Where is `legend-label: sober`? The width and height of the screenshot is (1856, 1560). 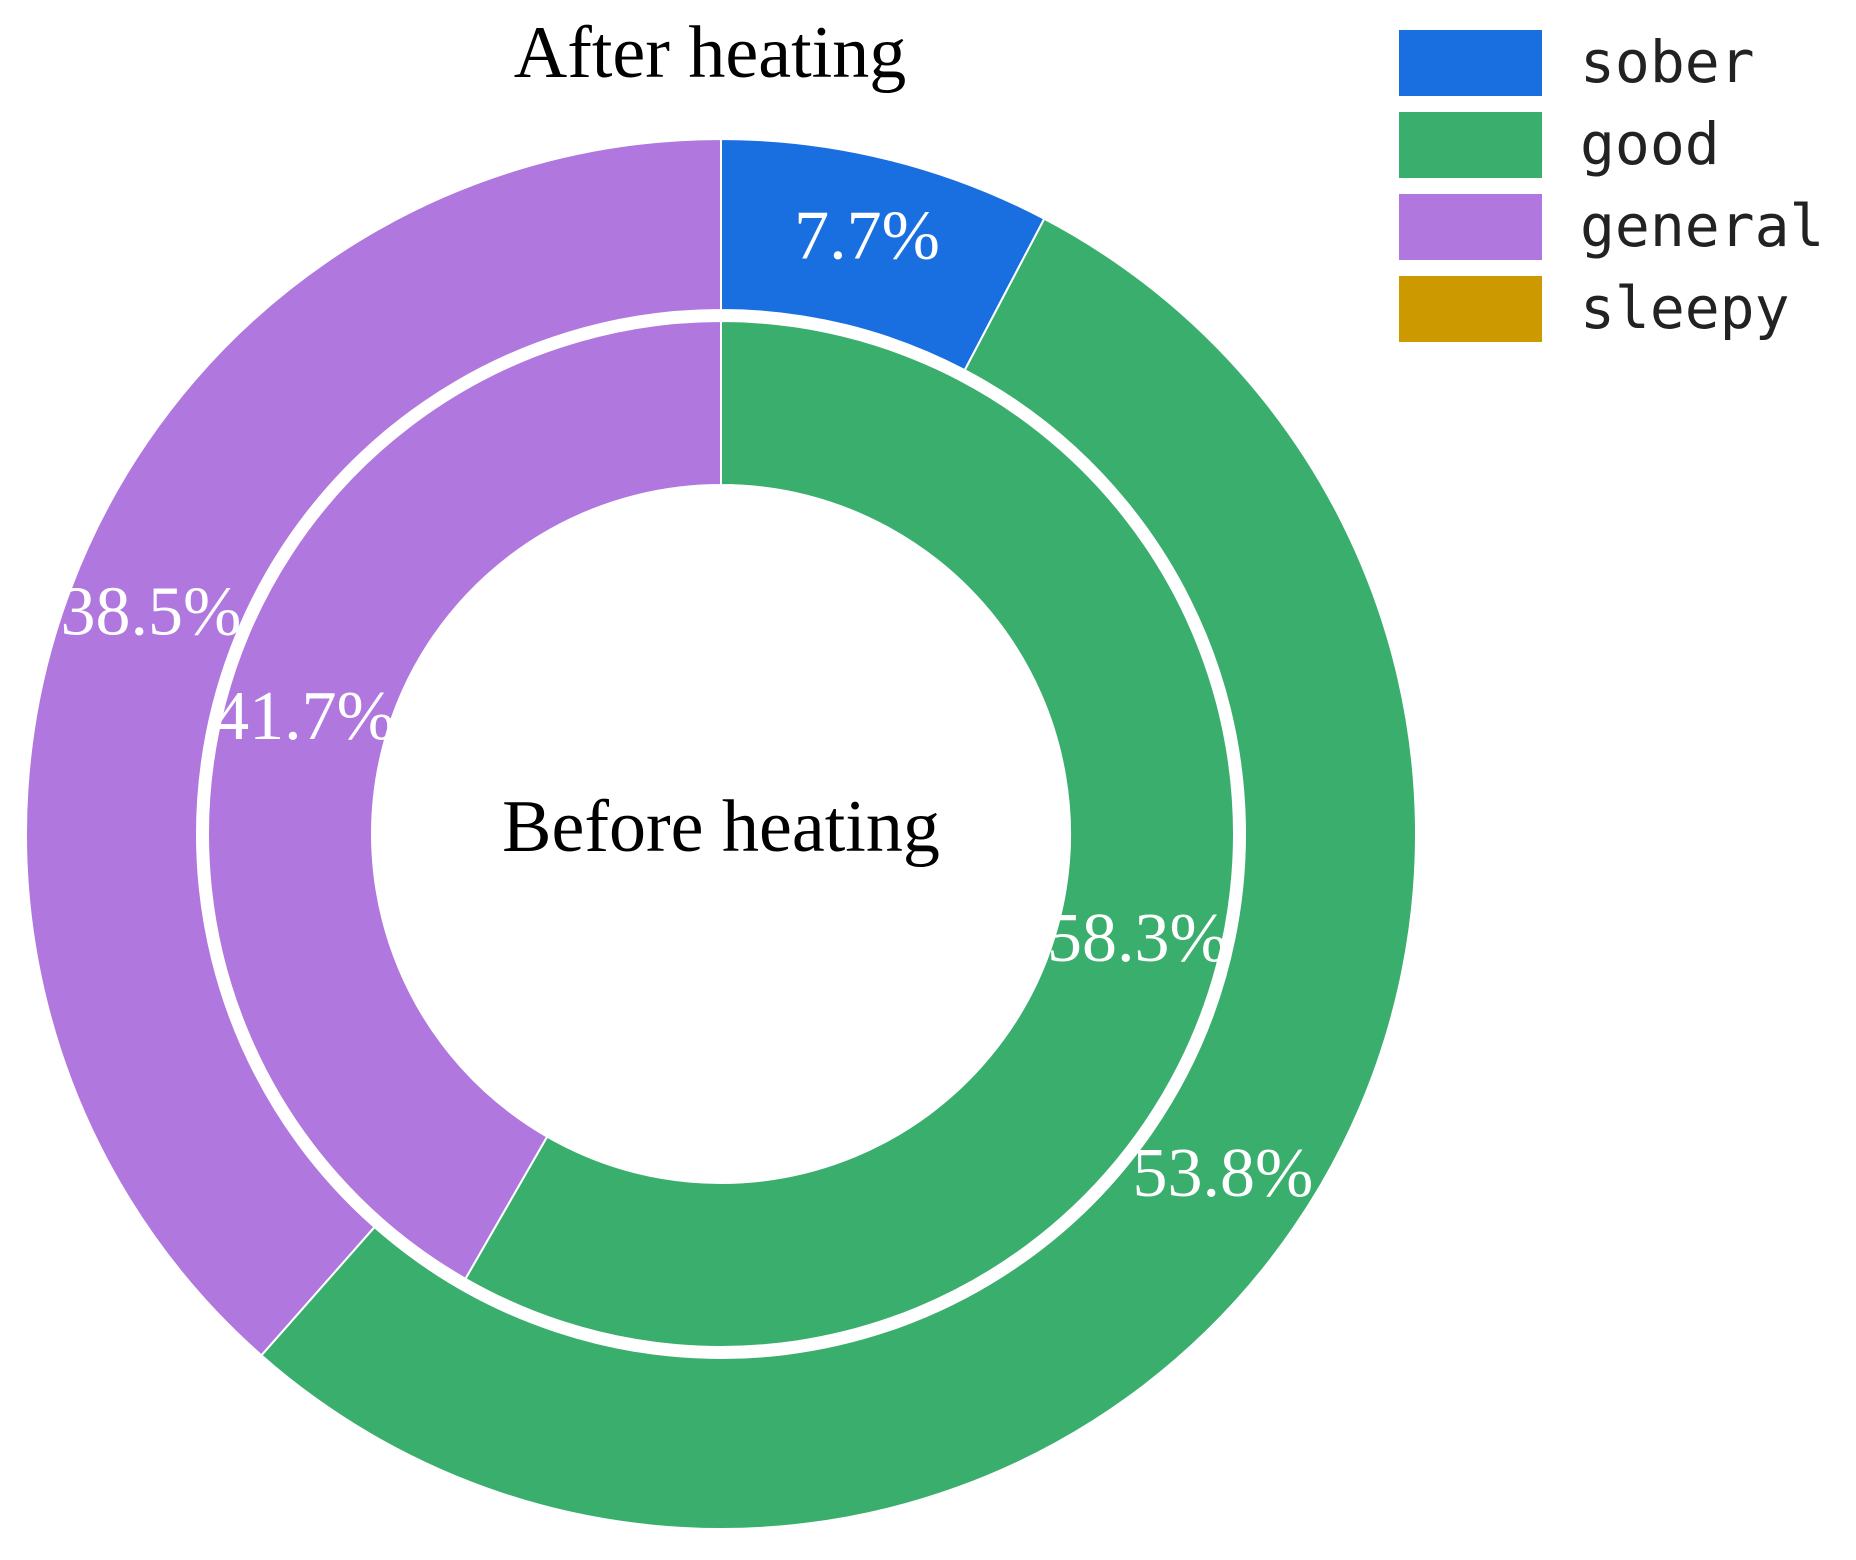 legend-label: sober is located at coordinates (1667, 62).